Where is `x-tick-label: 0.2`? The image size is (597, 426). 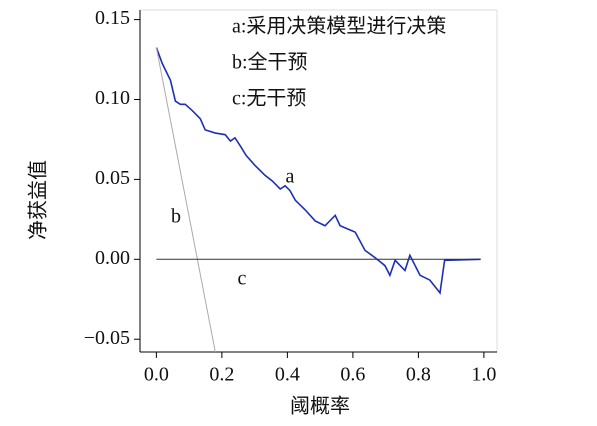
x-tick-label: 0.2 is located at coordinates (221, 375).